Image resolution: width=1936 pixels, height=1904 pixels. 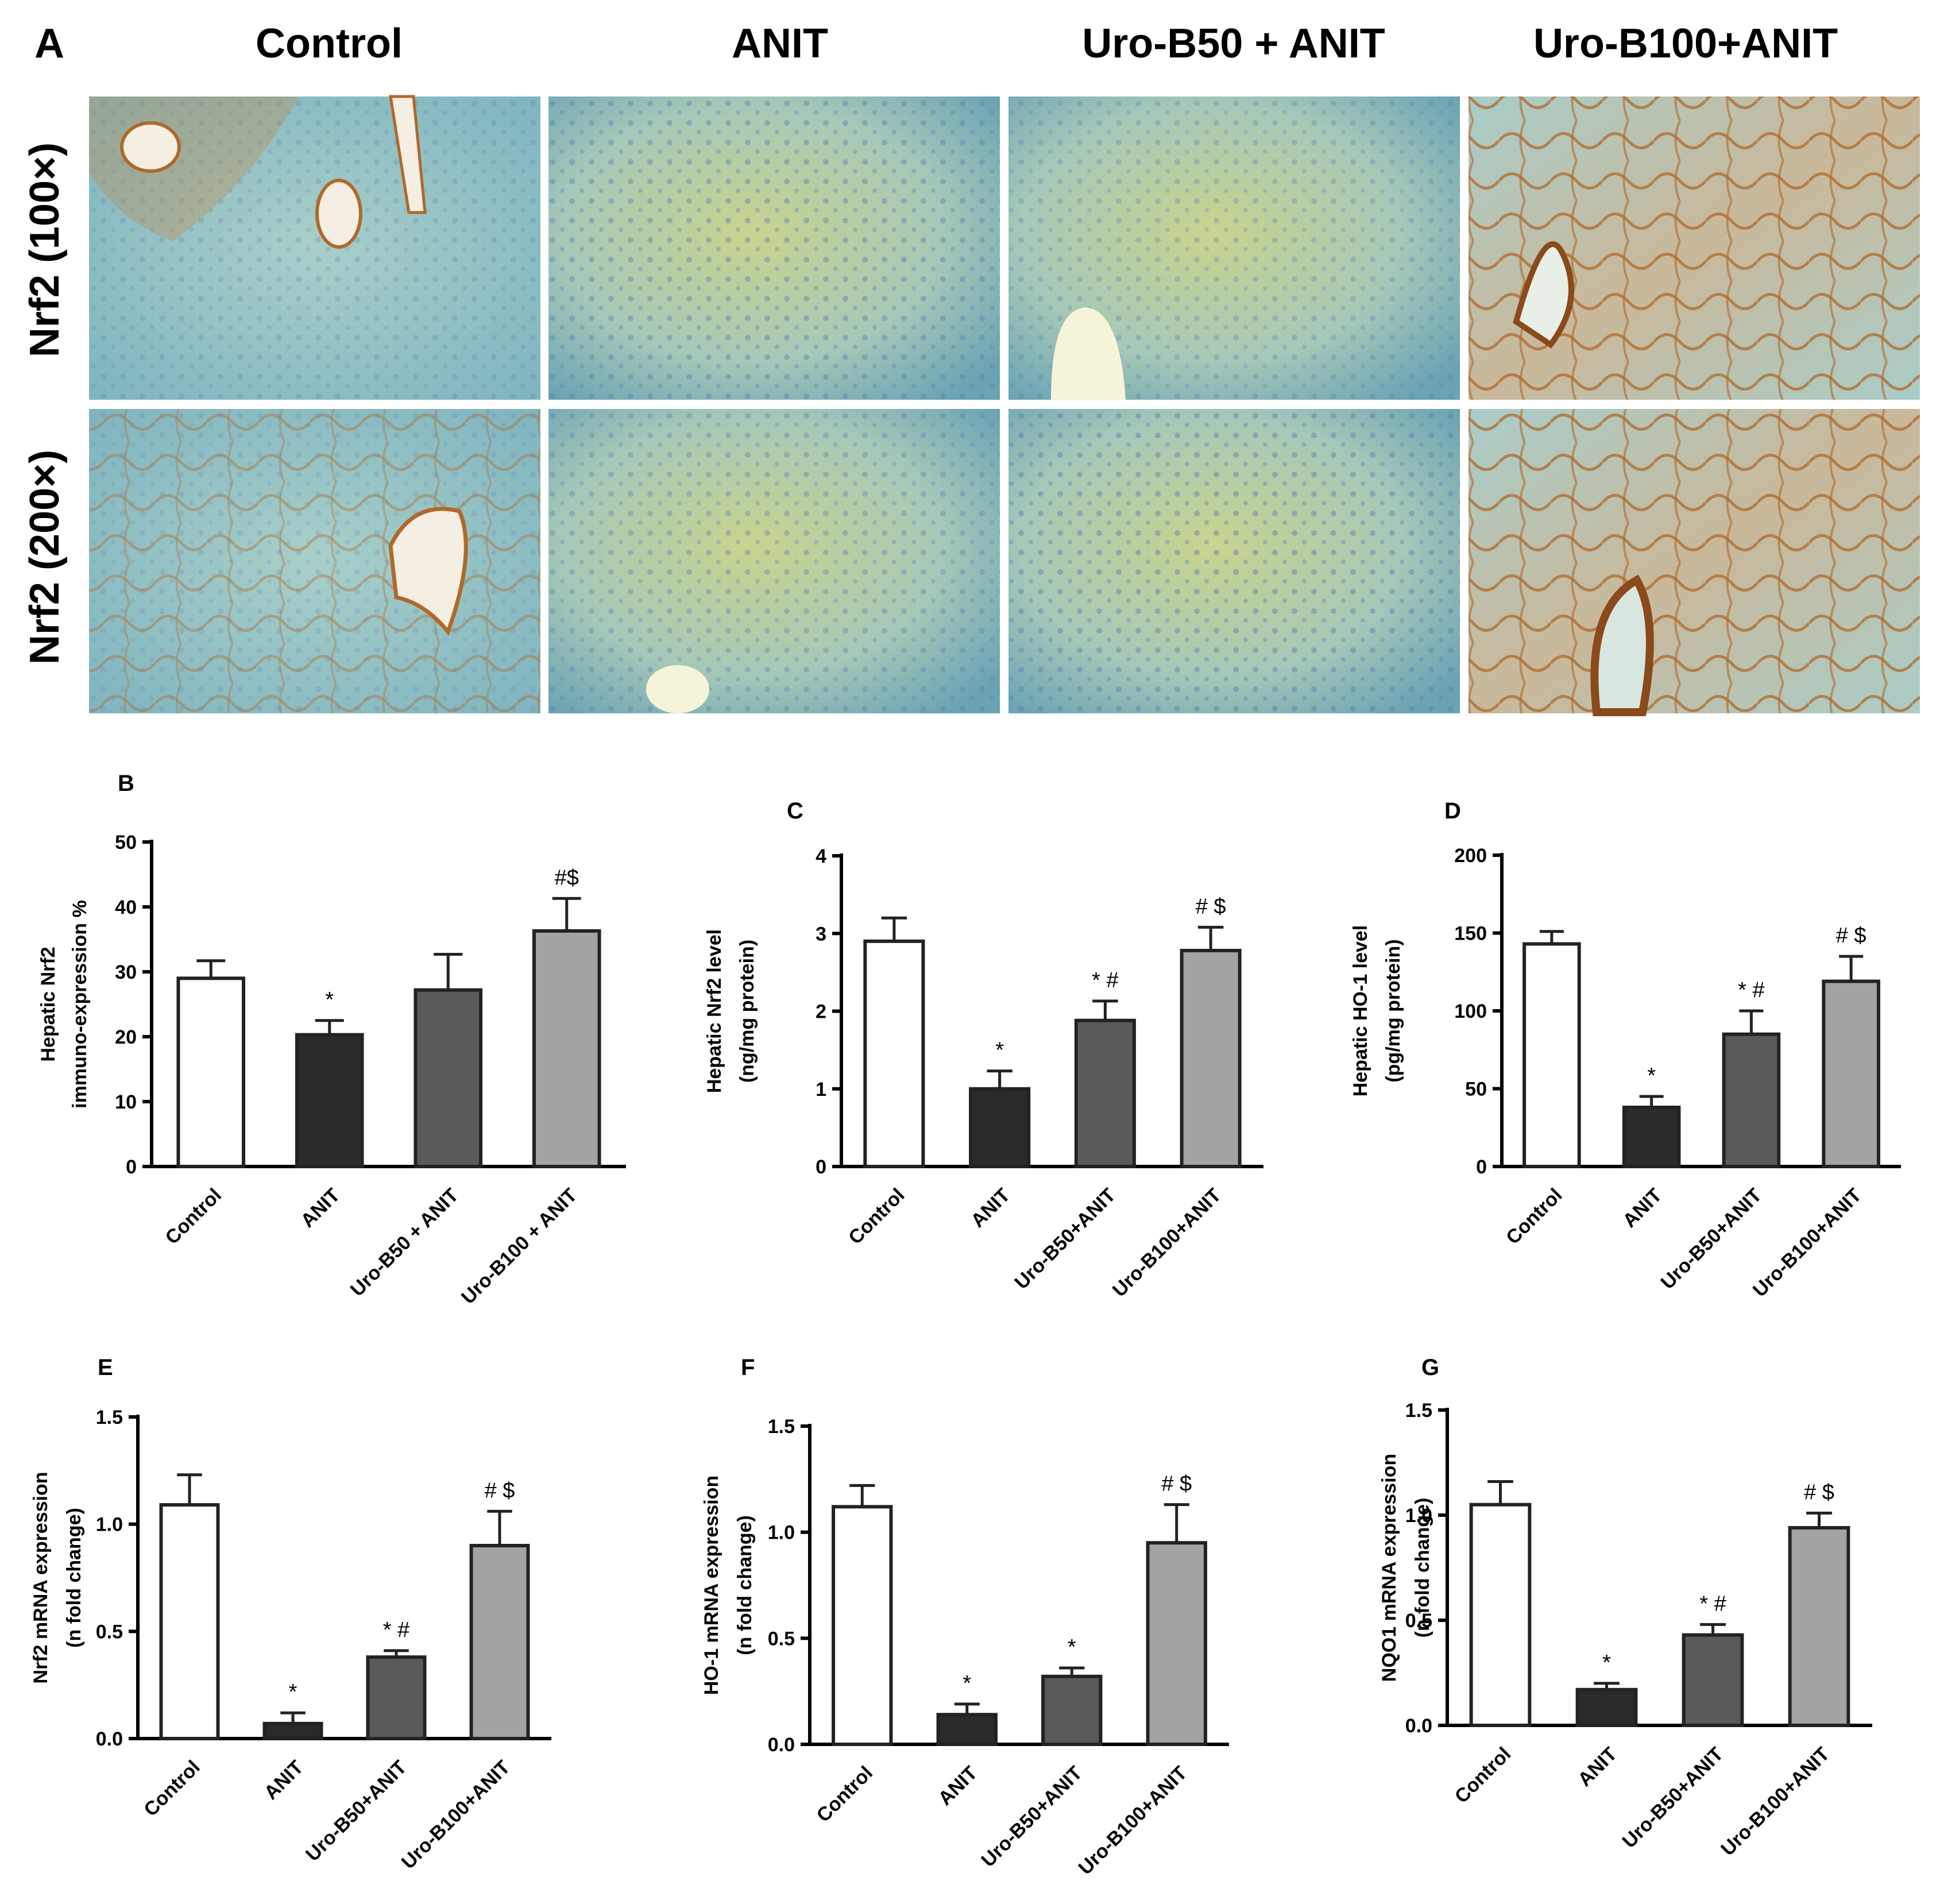 What do you see at coordinates (293, 1692) in the screenshot?
I see `chart-e-significance-label: *` at bounding box center [293, 1692].